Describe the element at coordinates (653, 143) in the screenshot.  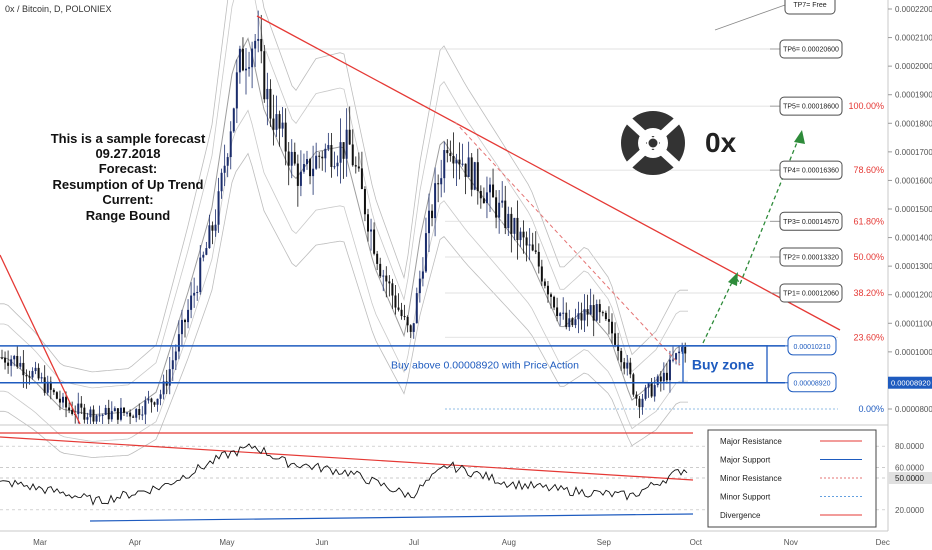
I see `0x-logo-icon` at that location.